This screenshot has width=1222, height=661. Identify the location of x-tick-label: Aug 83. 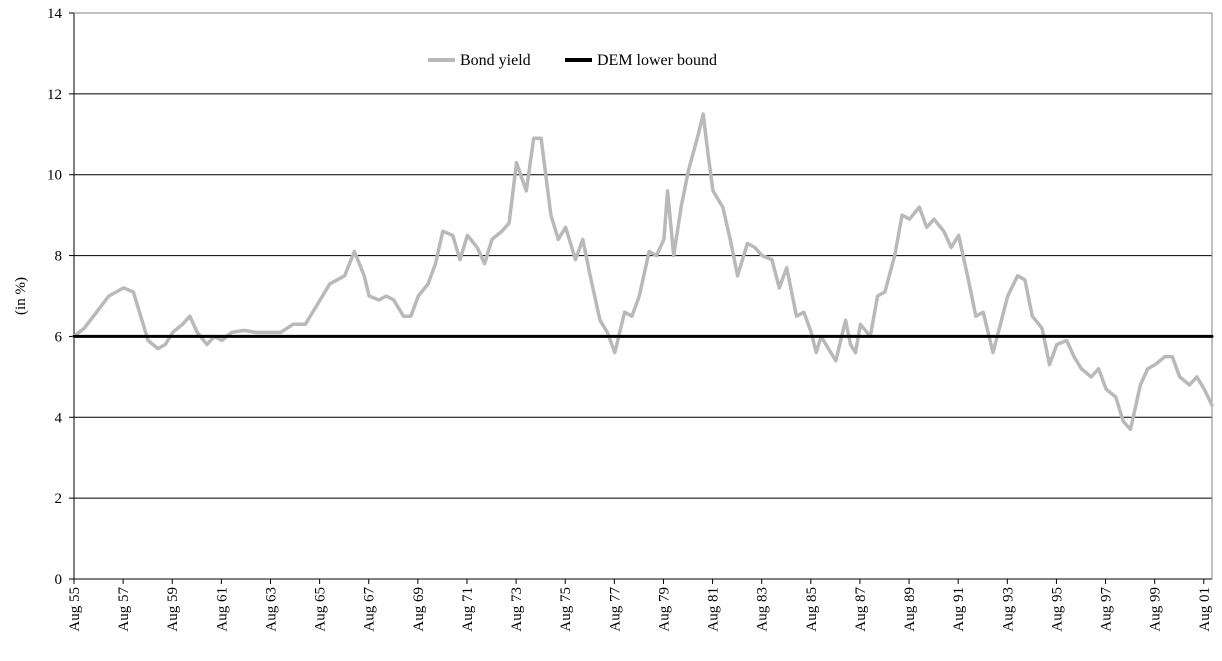
(763, 609).